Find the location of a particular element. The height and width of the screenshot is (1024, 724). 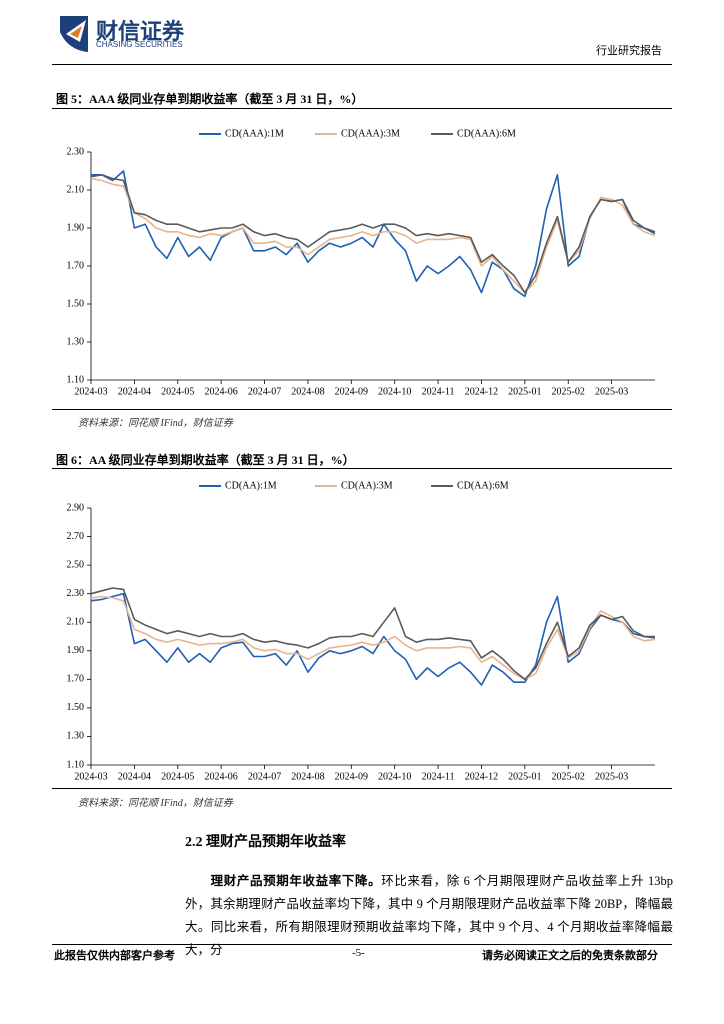

legend-label: CD(AAA):1M is located at coordinates (254, 133).